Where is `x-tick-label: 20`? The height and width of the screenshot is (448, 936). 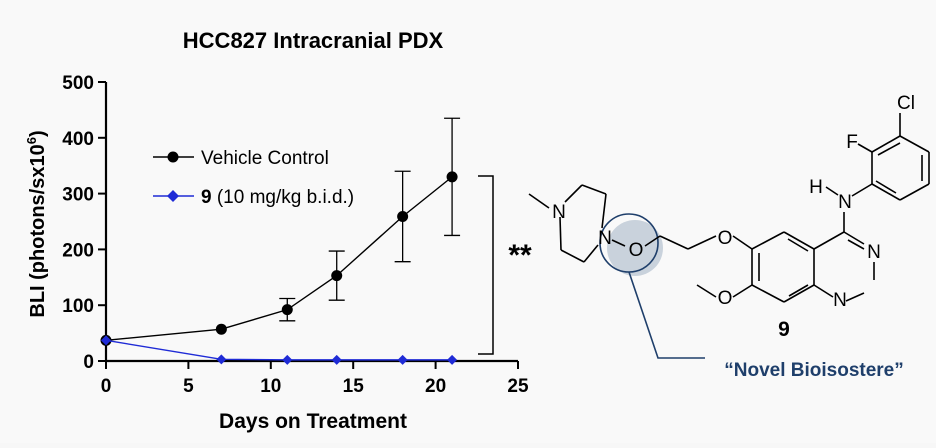 x-tick-label: 20 is located at coordinates (435, 386).